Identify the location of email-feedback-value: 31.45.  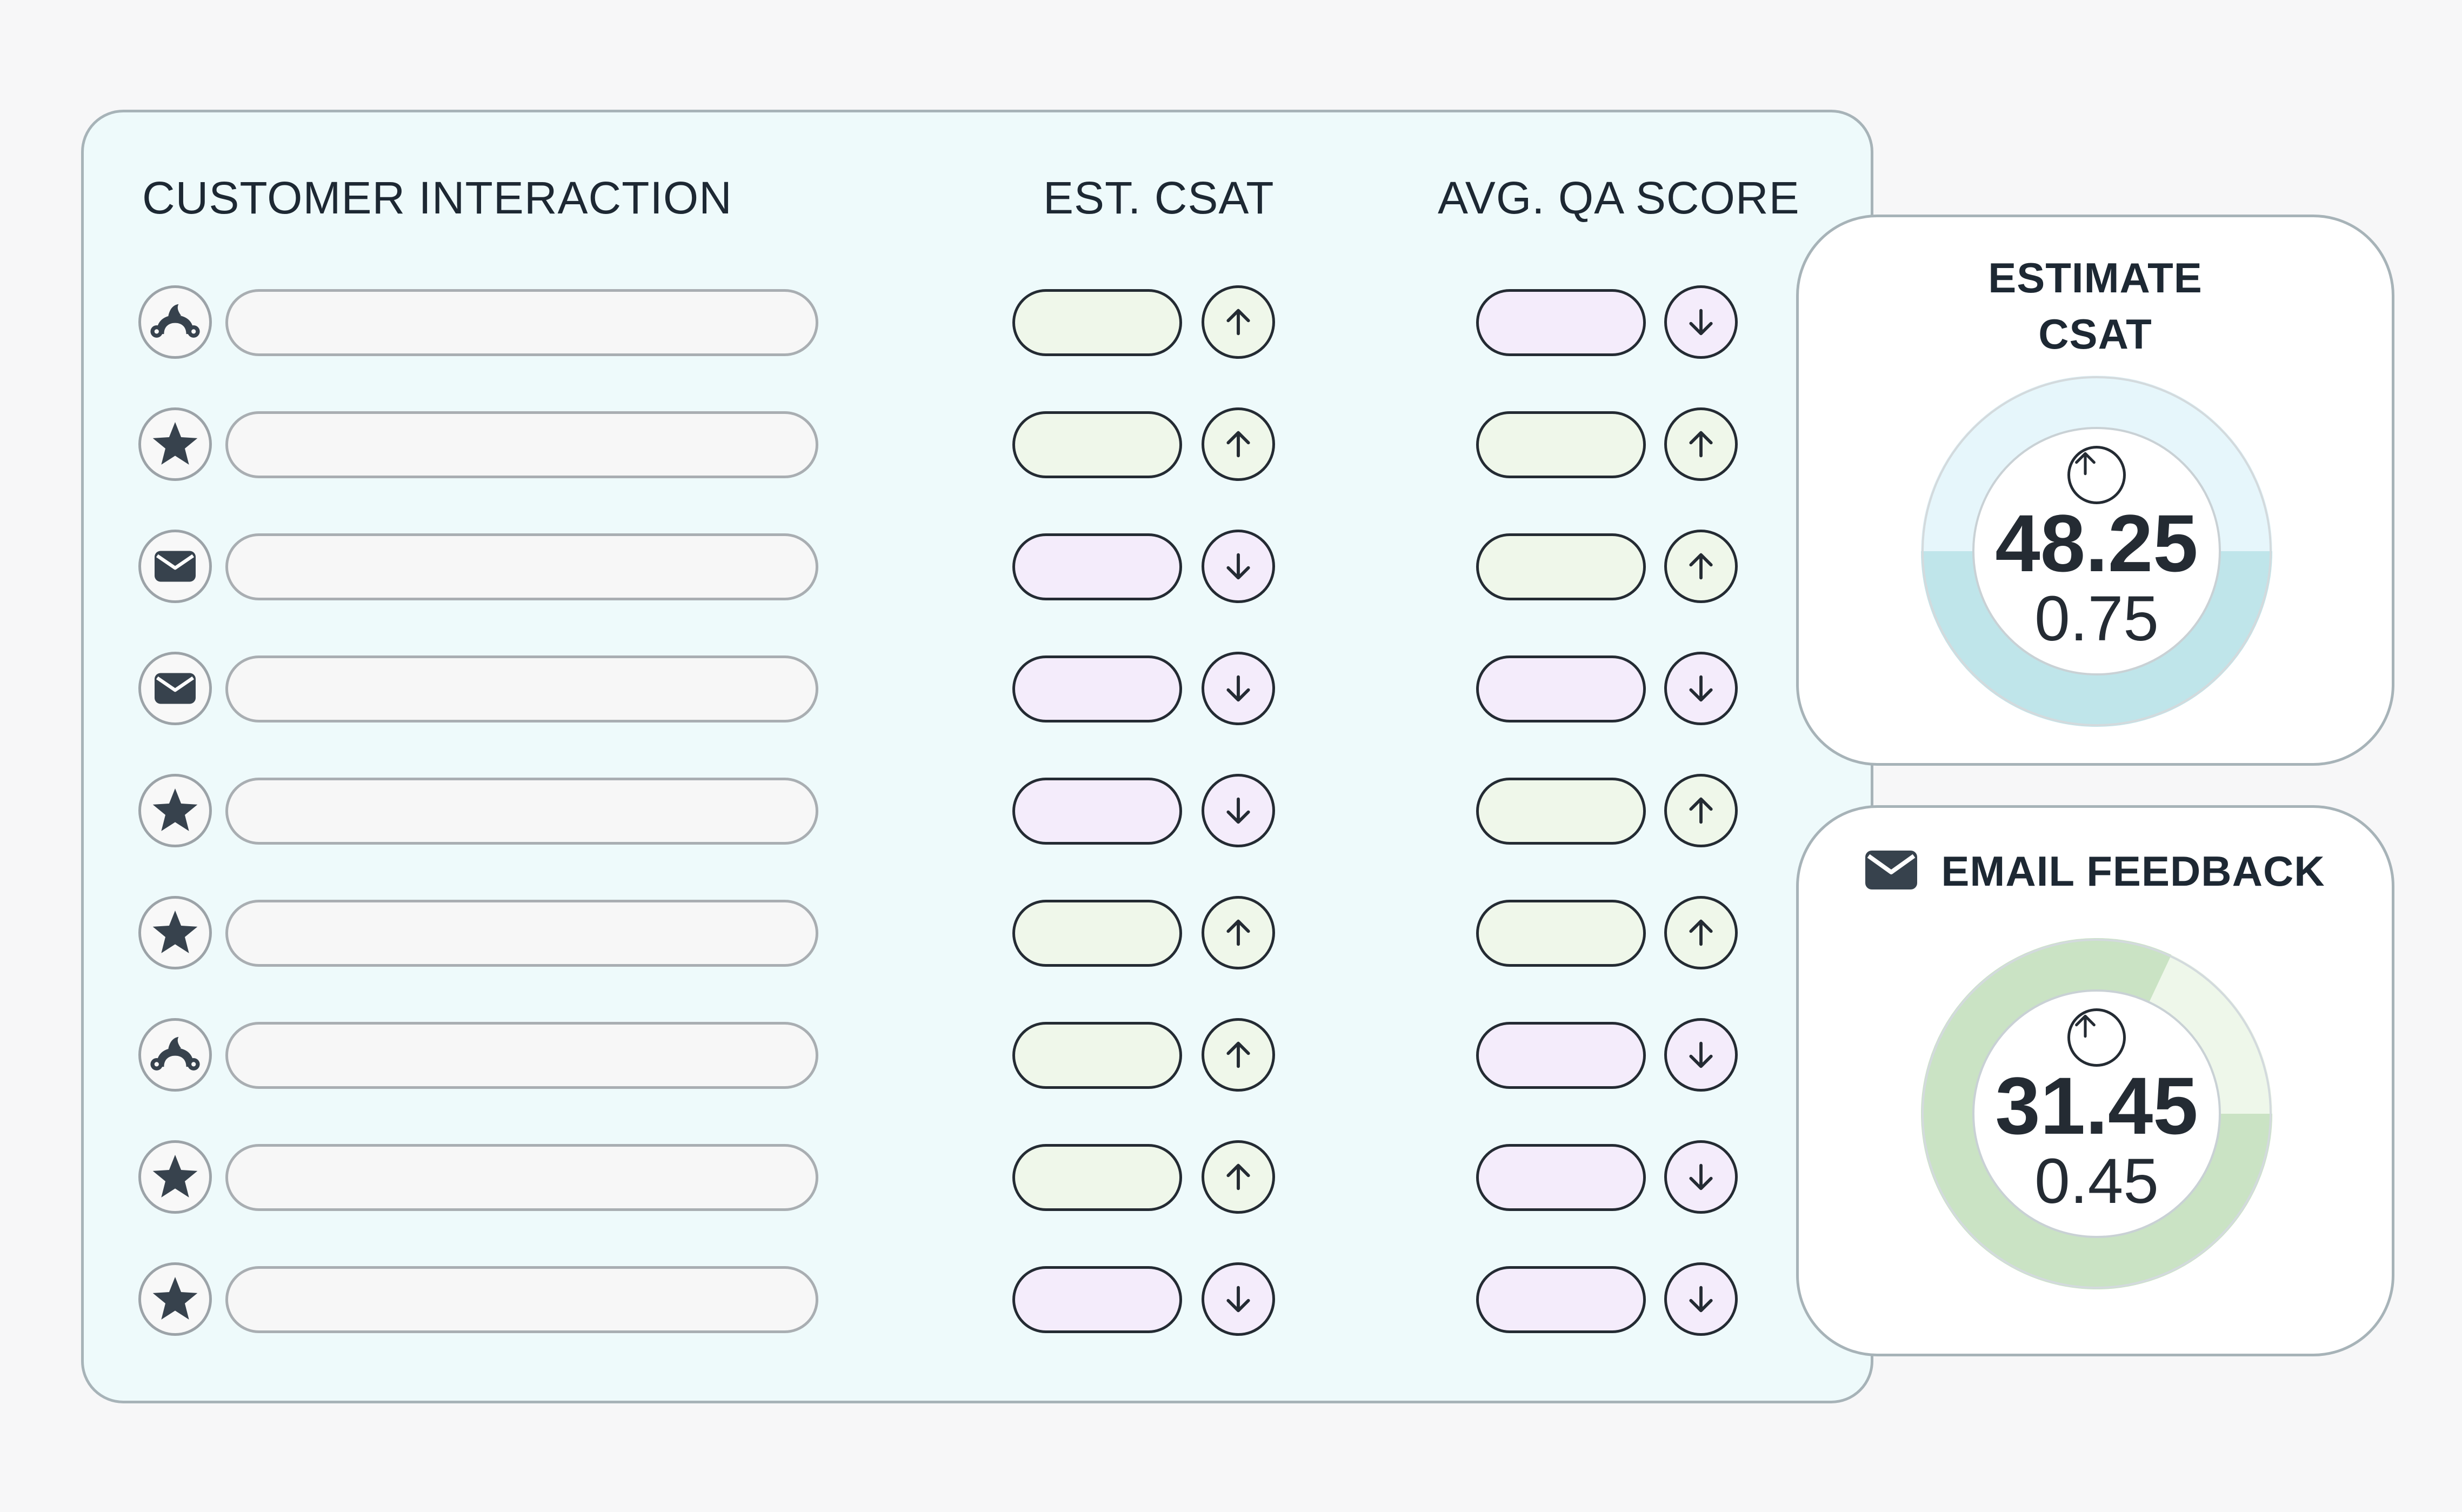
(2097, 1105).